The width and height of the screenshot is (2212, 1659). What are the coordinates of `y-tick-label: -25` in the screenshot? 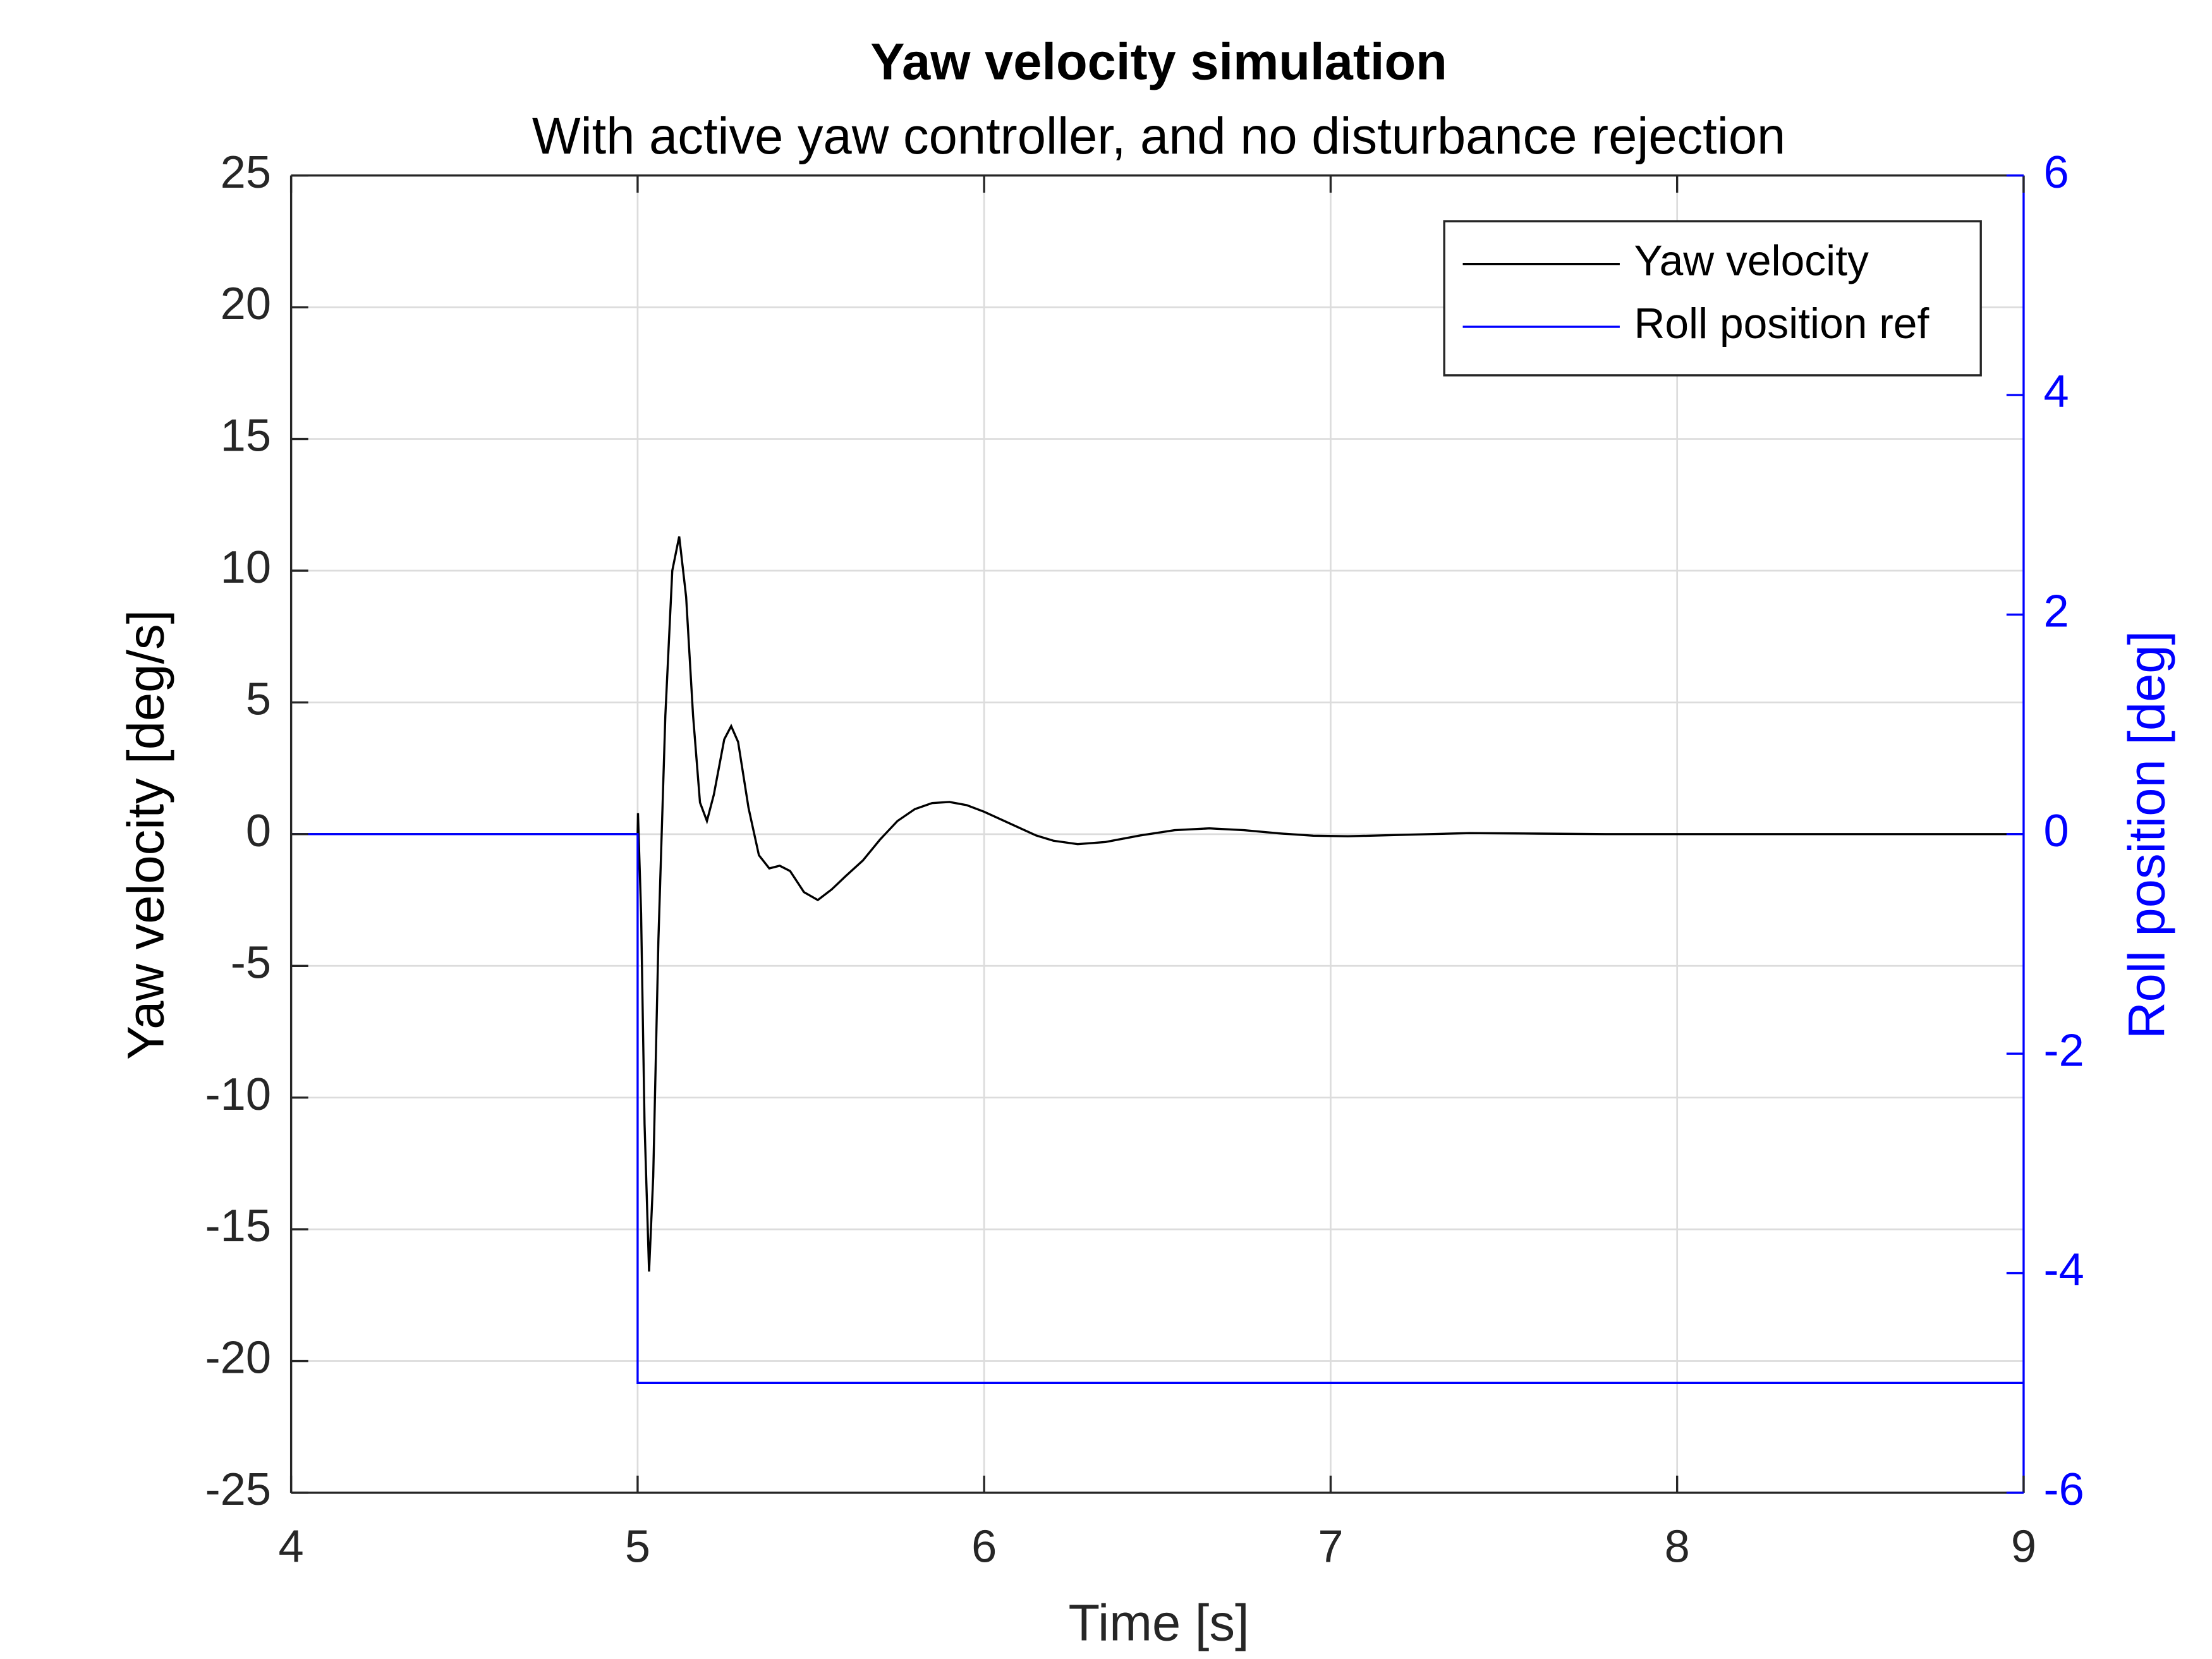 It's located at (238, 1489).